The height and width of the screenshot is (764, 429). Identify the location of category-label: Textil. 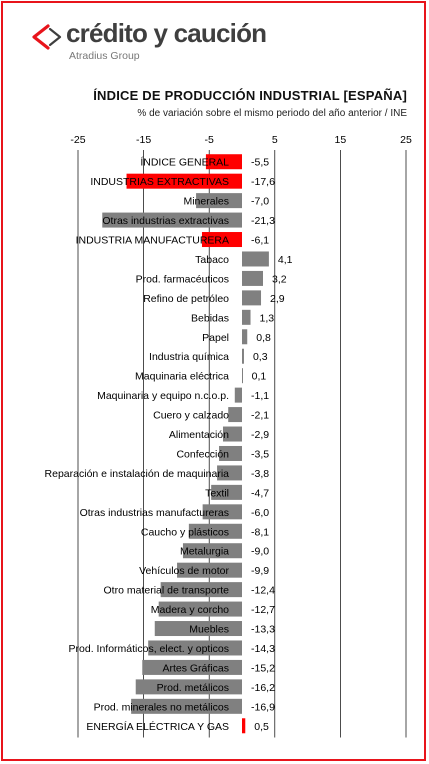
(217, 493).